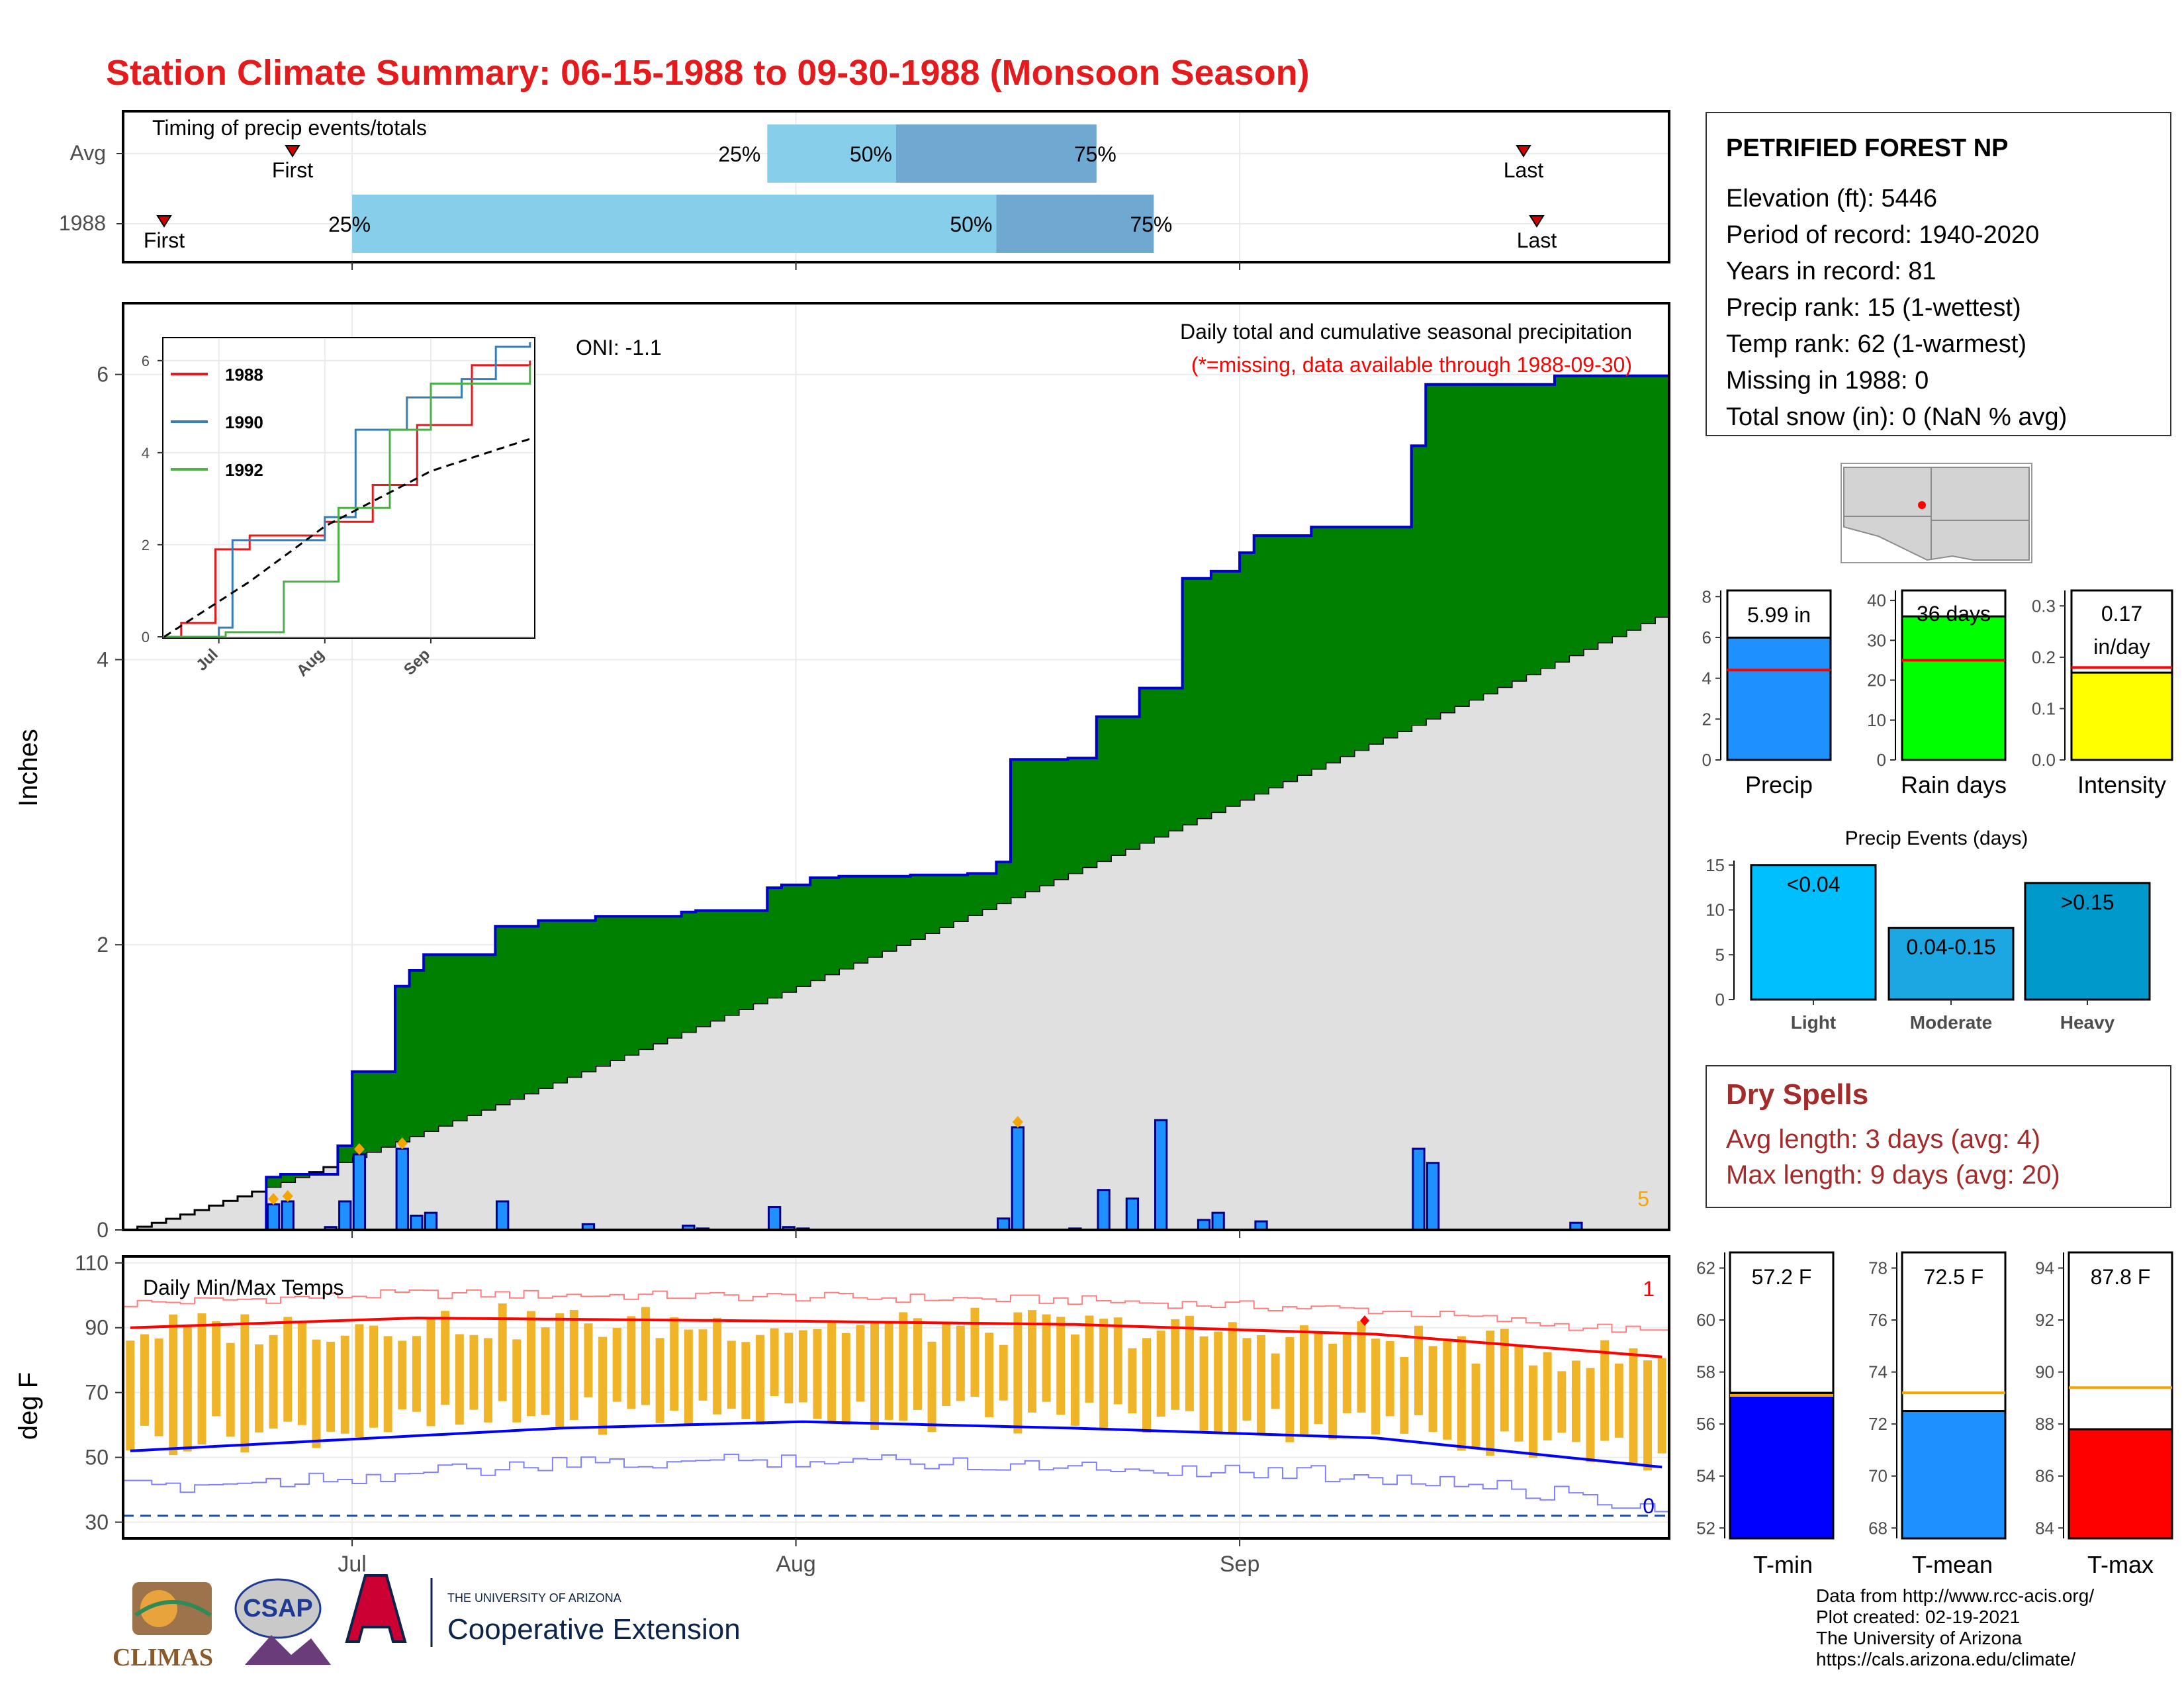 This screenshot has width=2184, height=1688. What do you see at coordinates (619, 347) in the screenshot?
I see `oni-label: ONI: -1.1` at bounding box center [619, 347].